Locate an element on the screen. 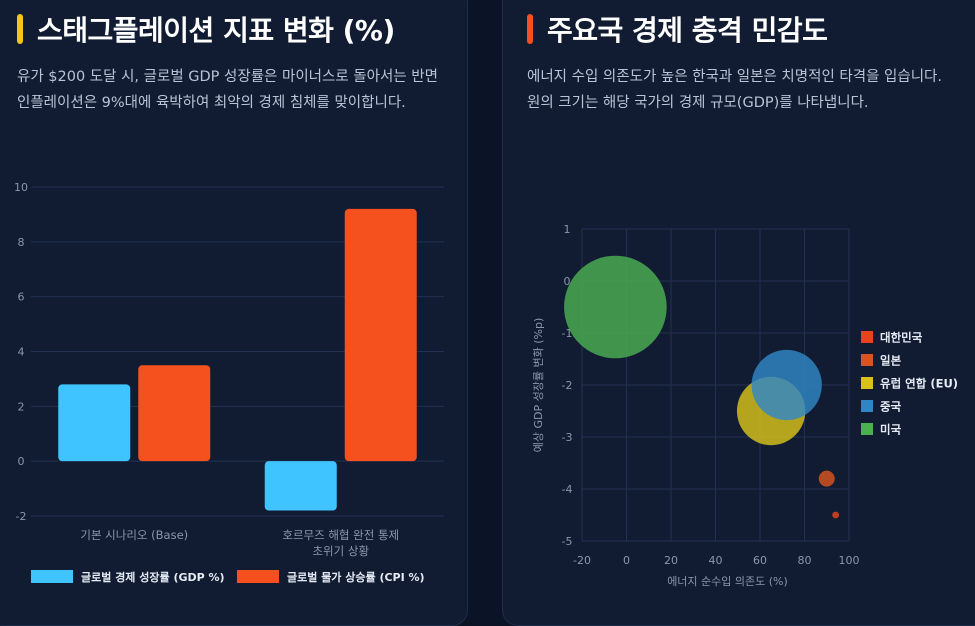  y-tick-label: 6 is located at coordinates (21, 297).